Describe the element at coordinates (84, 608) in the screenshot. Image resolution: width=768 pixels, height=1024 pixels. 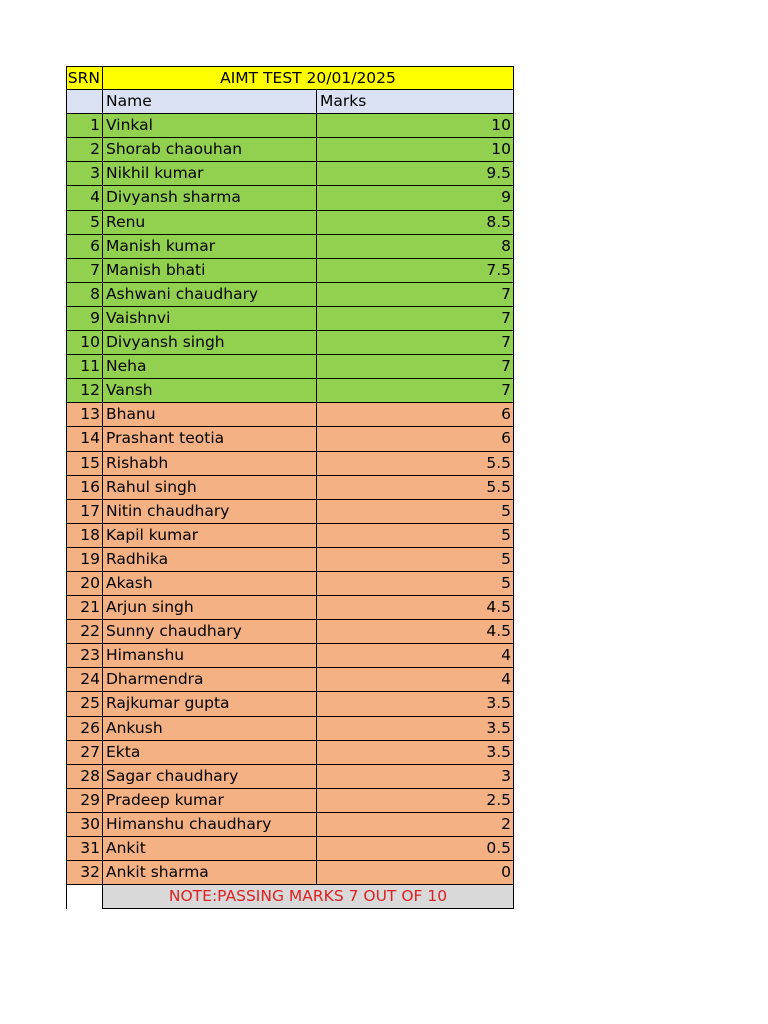
I see `srn-cell: 21` at that location.